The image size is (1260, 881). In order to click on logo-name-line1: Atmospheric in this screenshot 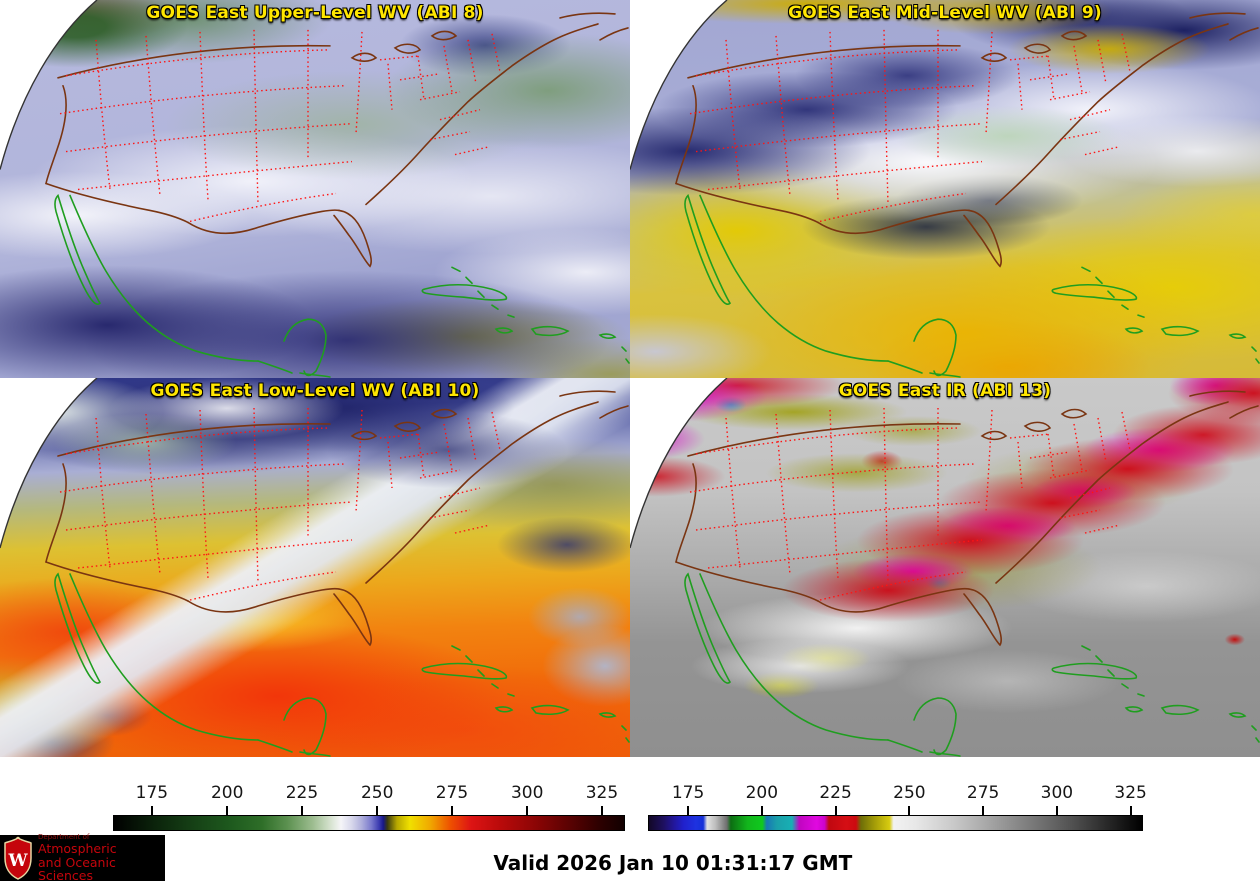, I will do `click(77, 849)`.